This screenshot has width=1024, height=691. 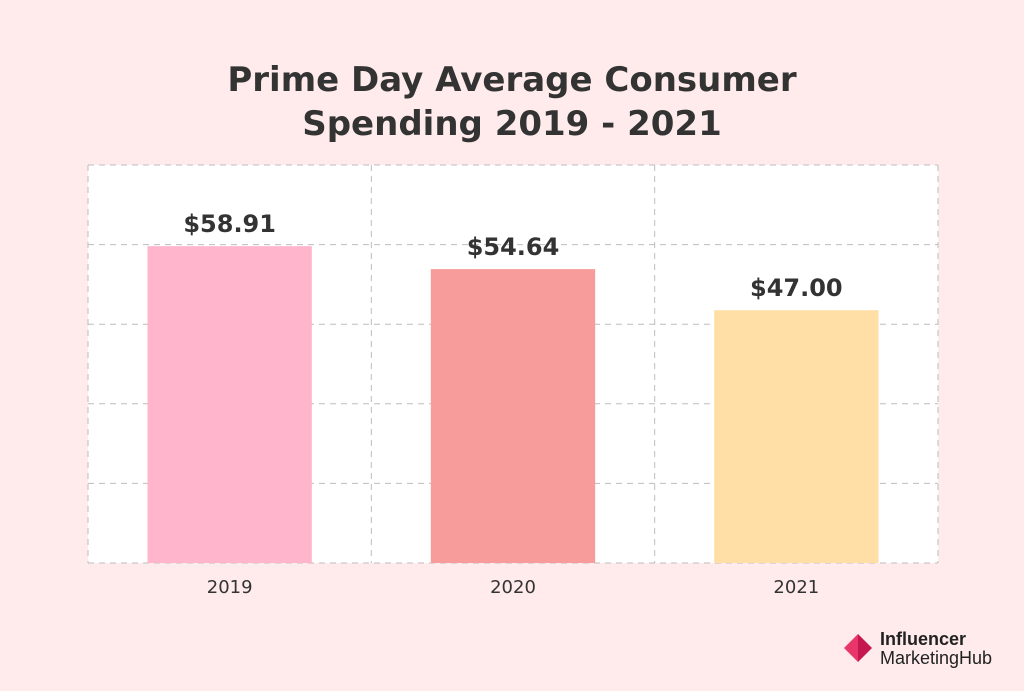 I want to click on brand-name-line-1: Influencer, so click(x=923, y=639).